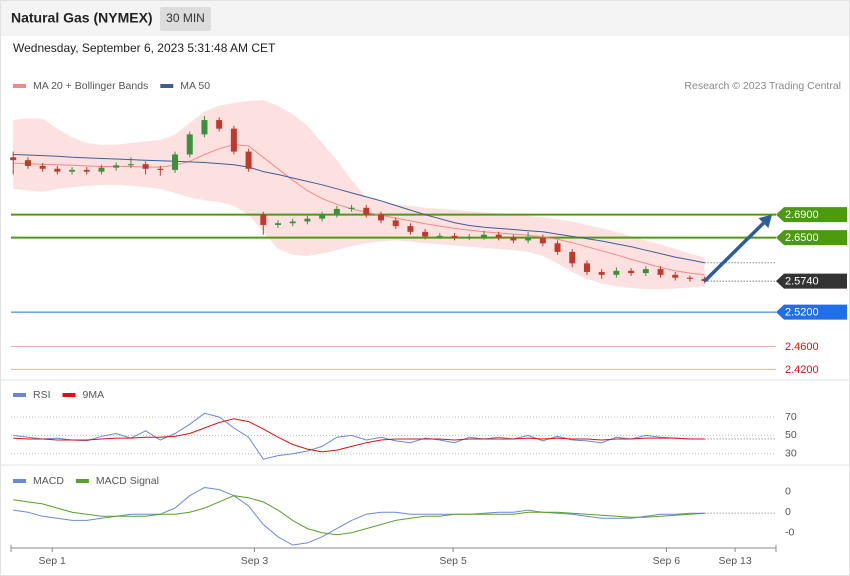  I want to click on legend-label: MACD, so click(48, 481).